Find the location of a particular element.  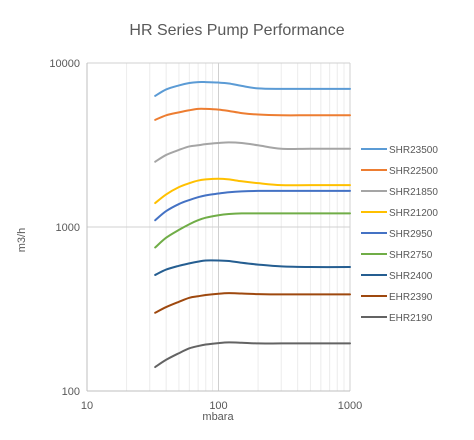

x-tick-label: 100 is located at coordinates (218, 406).